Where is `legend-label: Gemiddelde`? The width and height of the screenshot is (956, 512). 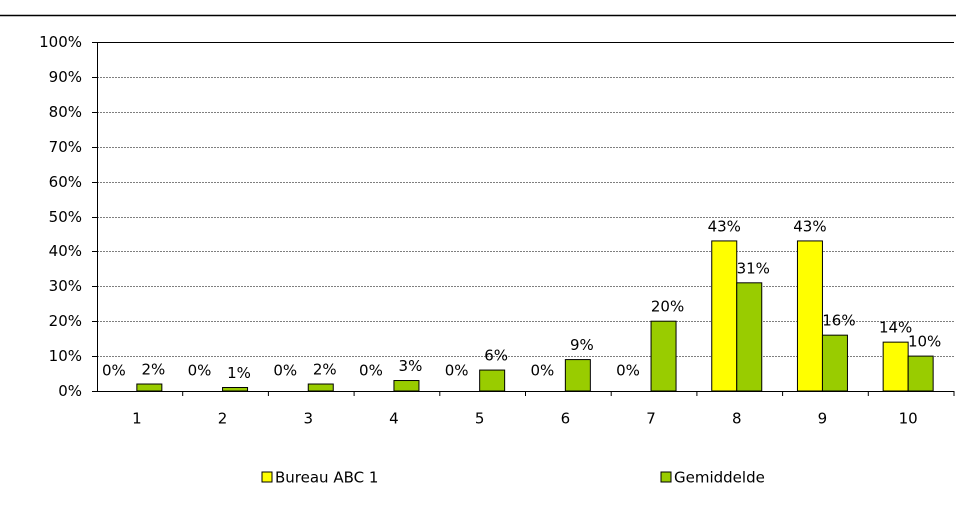 legend-label: Gemiddelde is located at coordinates (719, 478).